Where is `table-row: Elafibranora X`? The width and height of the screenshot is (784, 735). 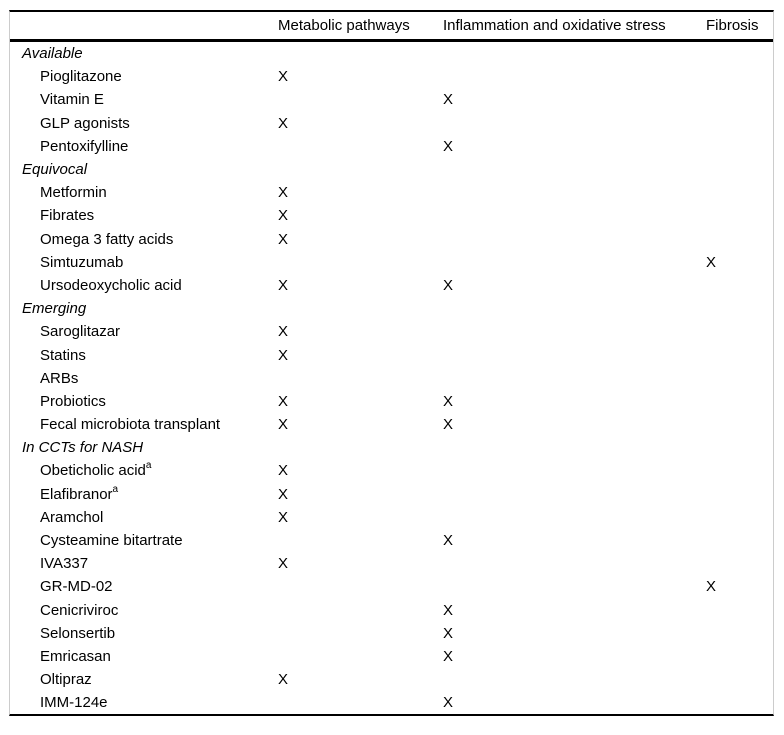 table-row: Elafibranora X is located at coordinates (391, 494).